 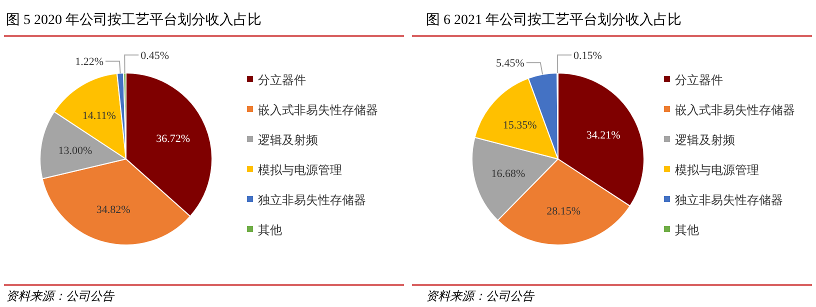 I want to click on data-label: 13.00%, so click(x=75, y=150).